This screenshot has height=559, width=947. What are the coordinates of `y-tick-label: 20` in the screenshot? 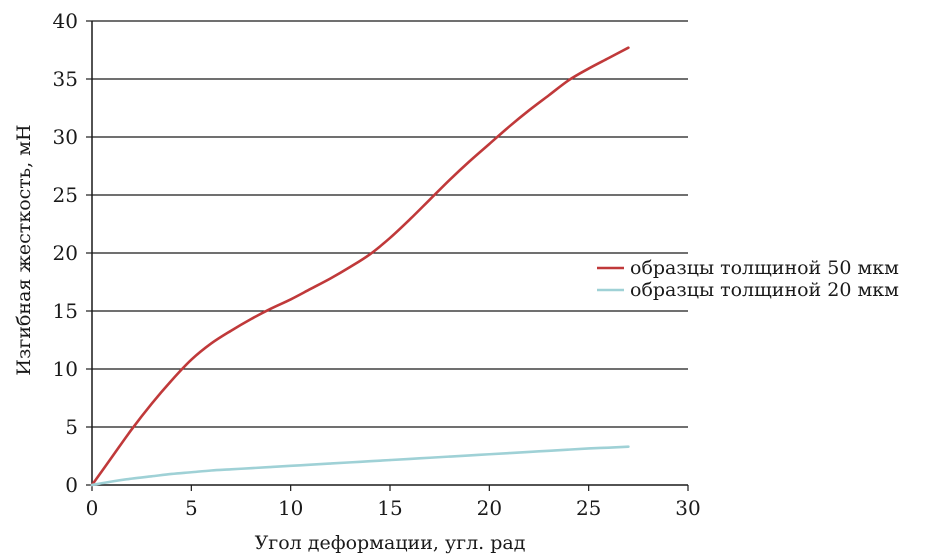 It's located at (65, 253).